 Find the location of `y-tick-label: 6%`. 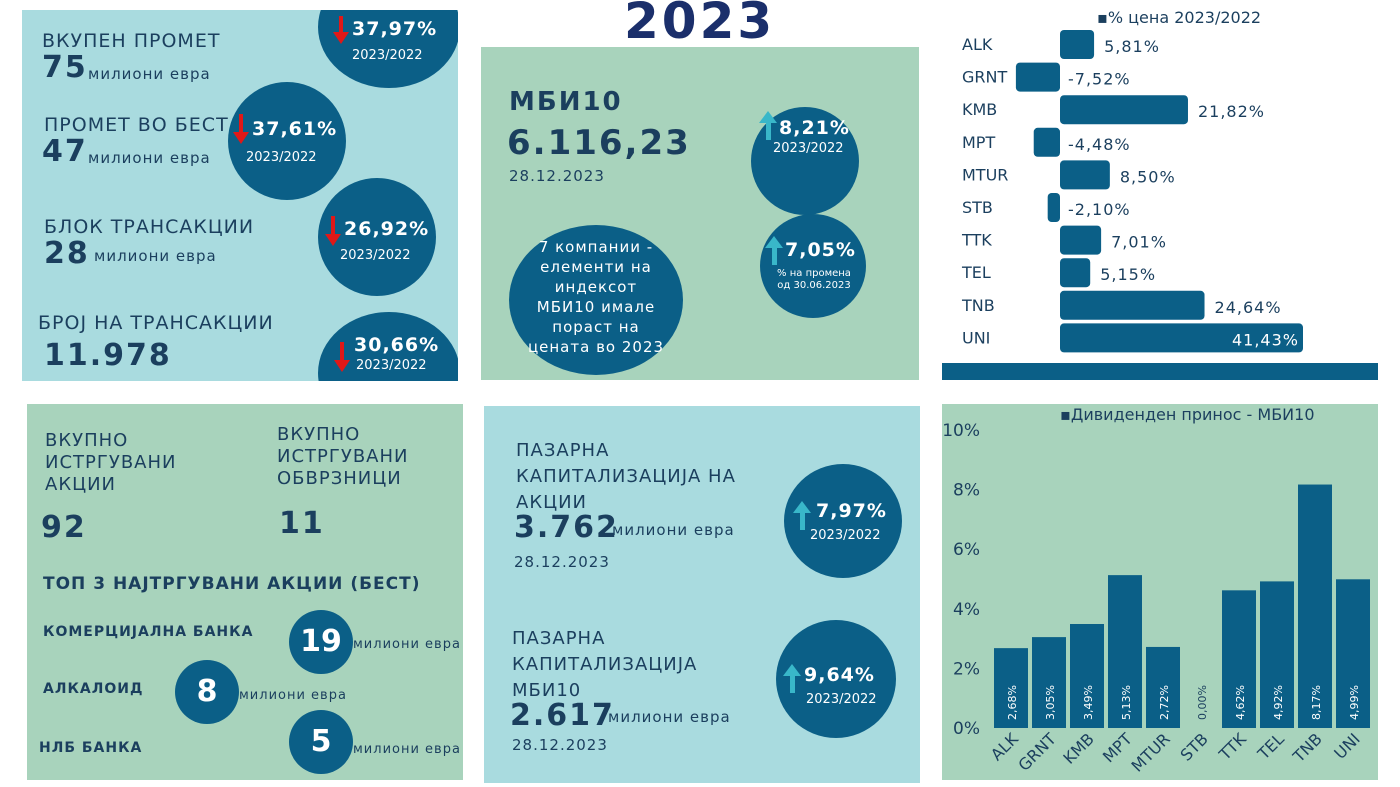

y-tick-label: 6% is located at coordinates (966, 550).